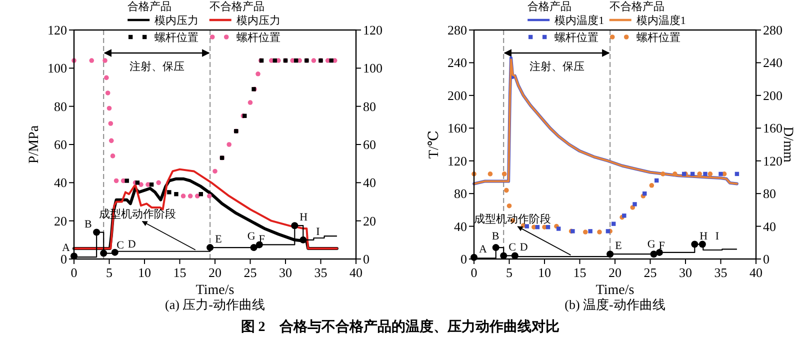 The width and height of the screenshot is (800, 349). What do you see at coordinates (57, 68) in the screenshot?
I see `y-tick-label: 100` at bounding box center [57, 68].